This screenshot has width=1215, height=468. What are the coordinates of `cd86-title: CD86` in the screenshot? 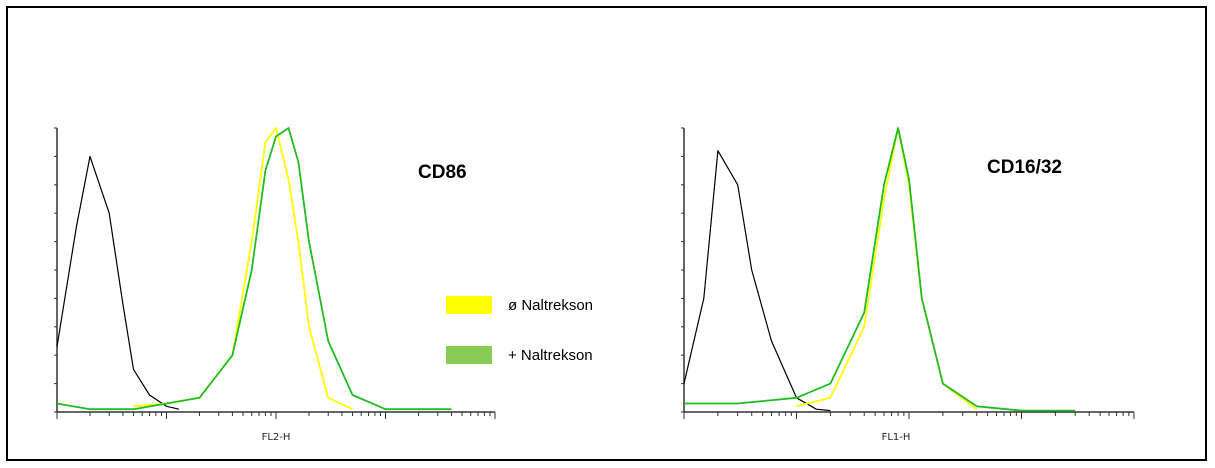 It's located at (442, 172).